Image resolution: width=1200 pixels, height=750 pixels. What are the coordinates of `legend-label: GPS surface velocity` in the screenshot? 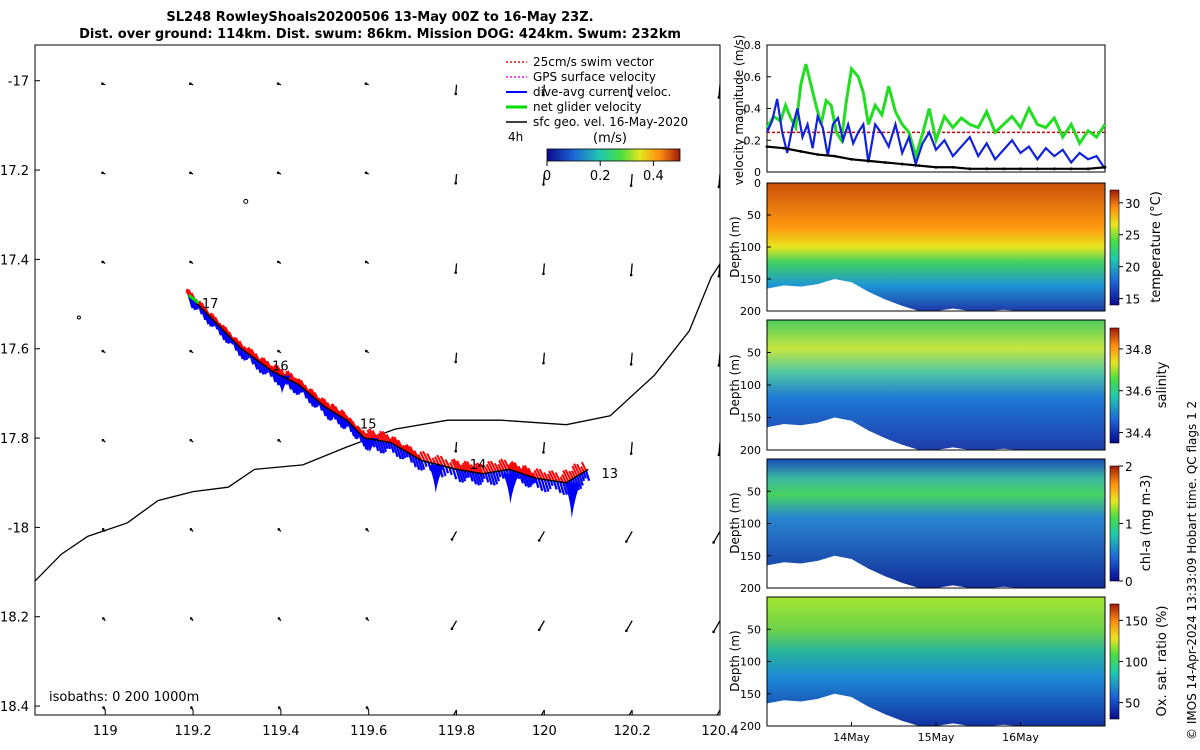 It's located at (594, 77).